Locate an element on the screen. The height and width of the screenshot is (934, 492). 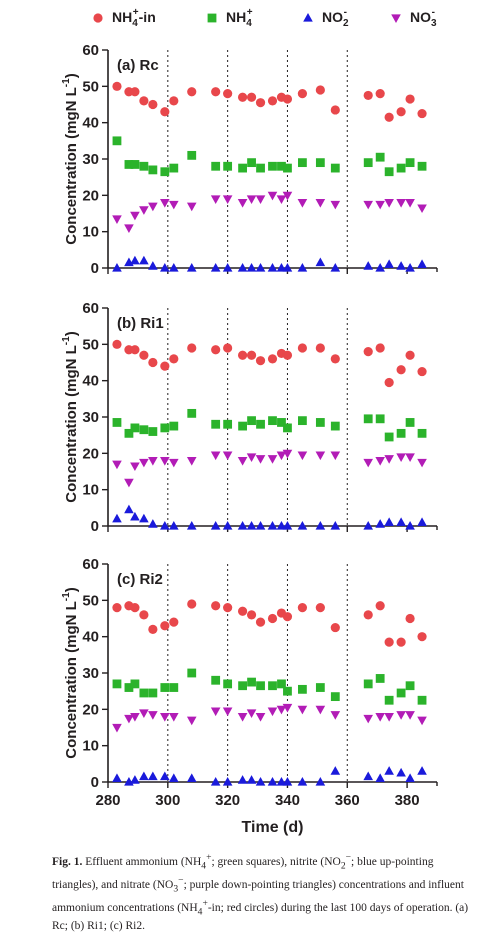
panel-title: (b) Ri1 is located at coordinates (140, 323).